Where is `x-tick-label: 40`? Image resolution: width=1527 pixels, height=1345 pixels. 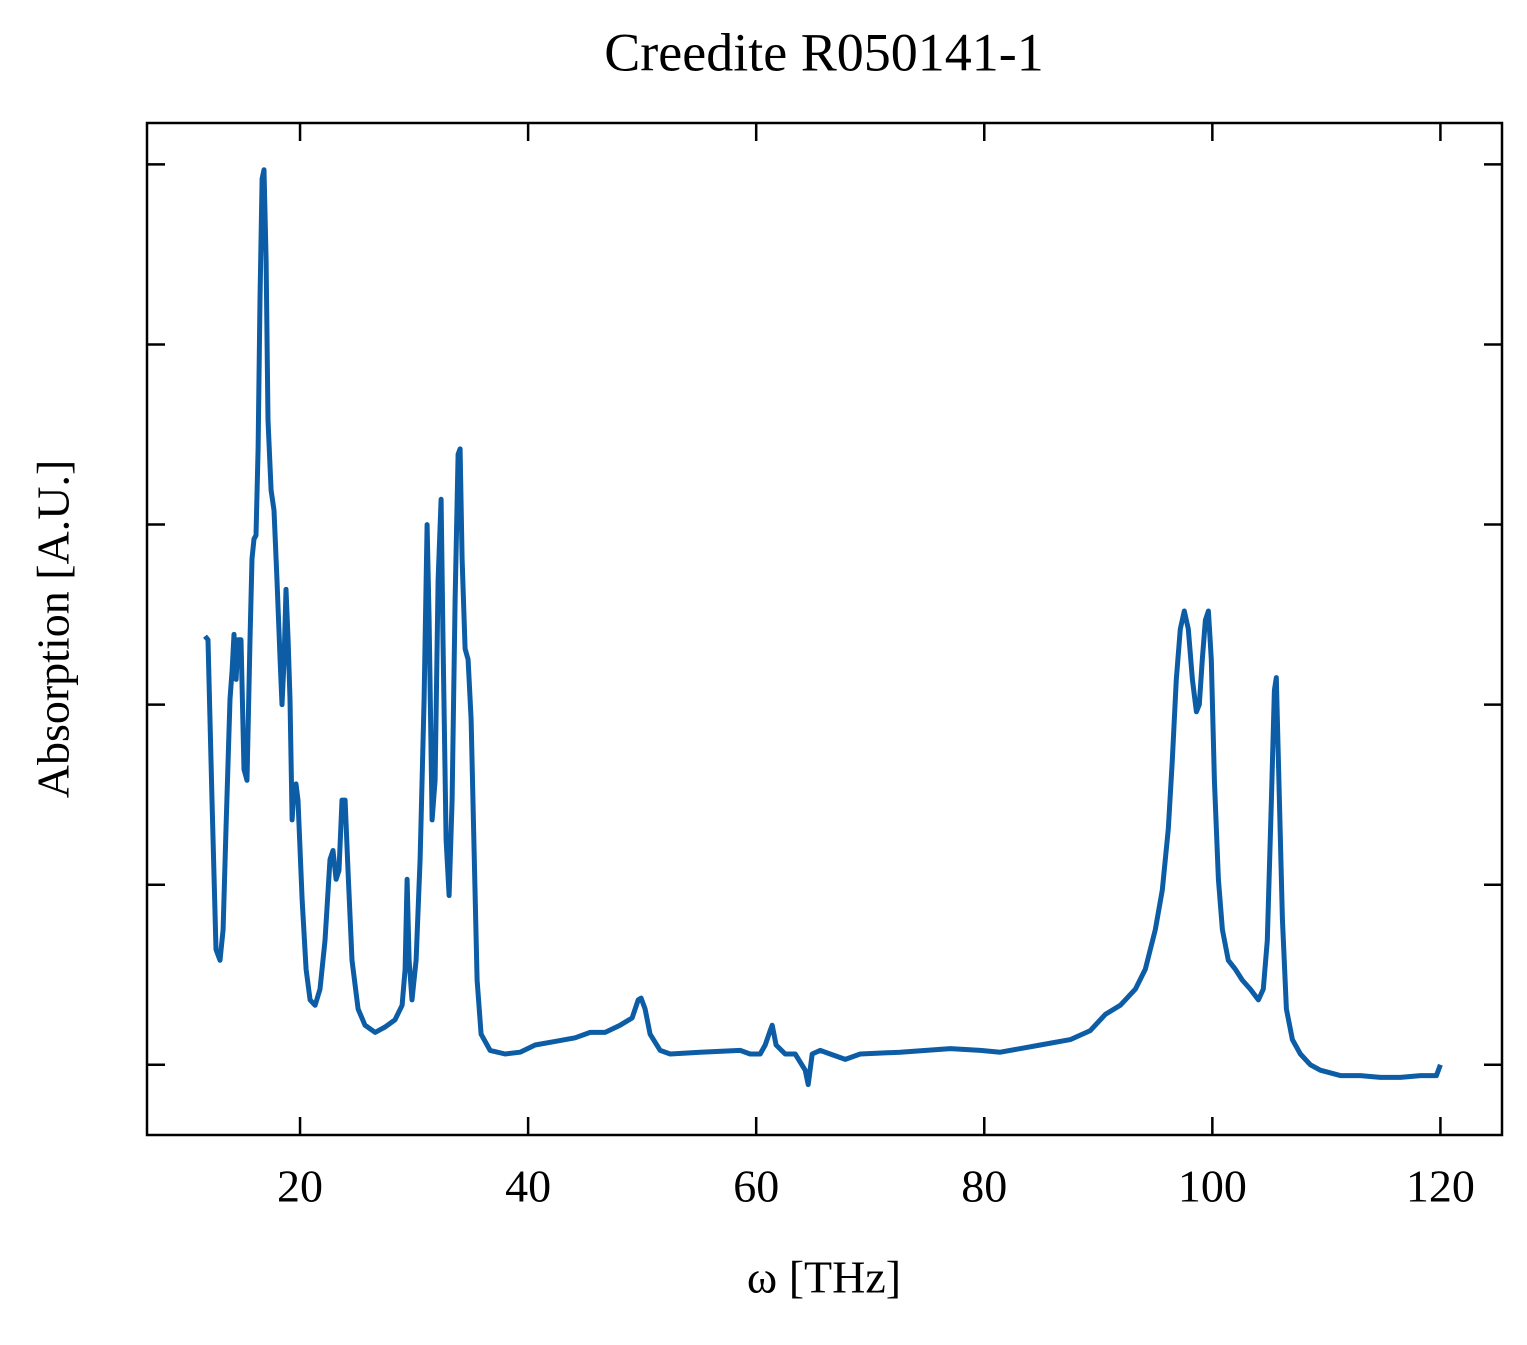
x-tick-label: 40 is located at coordinates (528, 1186).